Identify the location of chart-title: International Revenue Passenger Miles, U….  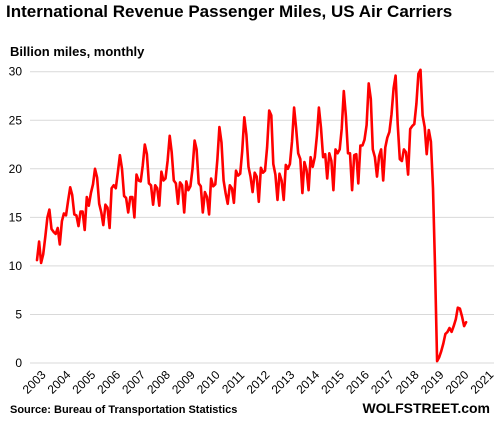
(229, 11).